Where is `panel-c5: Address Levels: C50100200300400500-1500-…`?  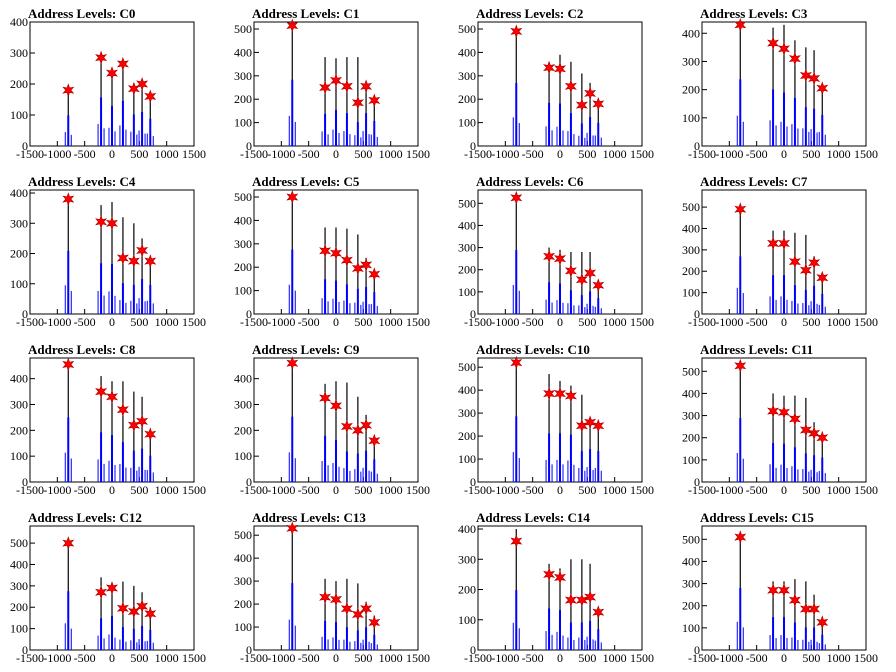 panel-c5: Address Levels: C50100200300400500-1500-… is located at coordinates (332, 251).